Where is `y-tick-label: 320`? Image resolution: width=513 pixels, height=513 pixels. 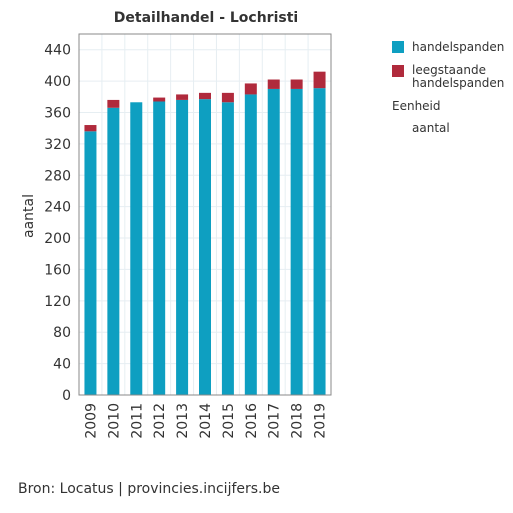 y-tick-label: 320 is located at coordinates (57, 145).